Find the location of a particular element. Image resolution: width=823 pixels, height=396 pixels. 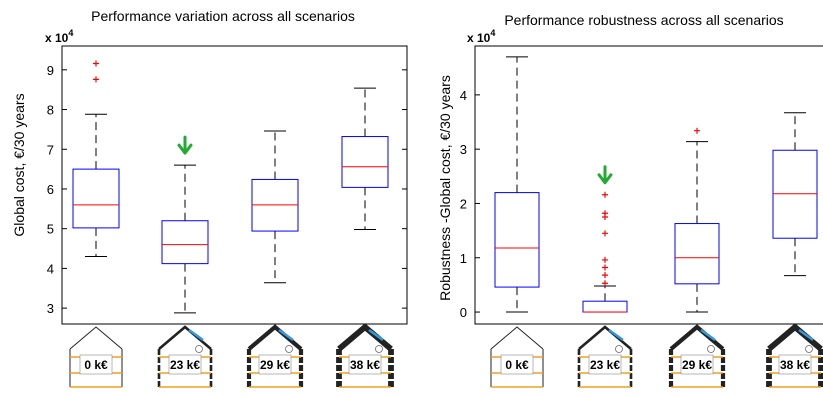

y-tick-label: 9 is located at coordinates (50, 70).